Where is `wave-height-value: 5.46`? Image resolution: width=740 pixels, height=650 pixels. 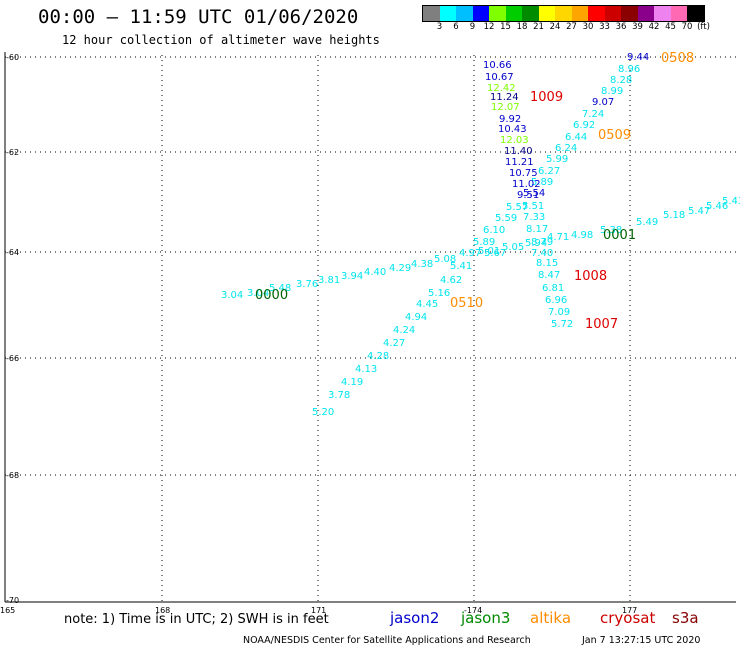
wave-height-value: 5.46 is located at coordinates (717, 206).